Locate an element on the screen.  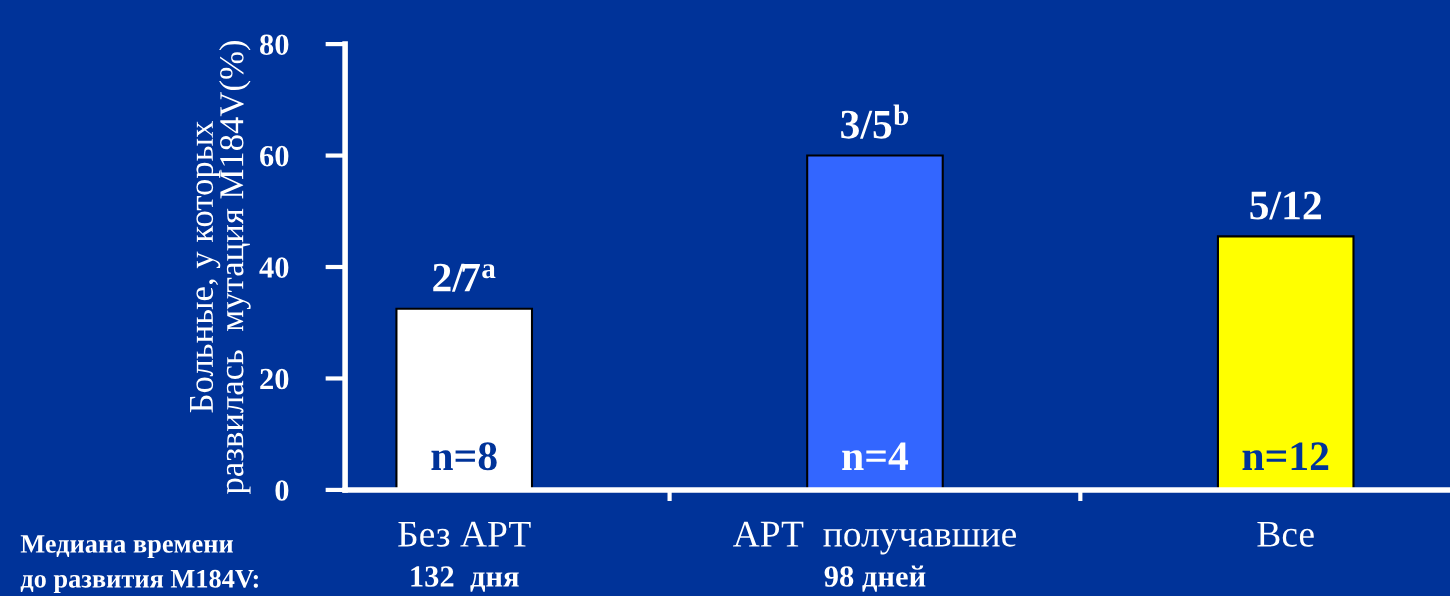
annotation: n=8 is located at coordinates (464, 456).